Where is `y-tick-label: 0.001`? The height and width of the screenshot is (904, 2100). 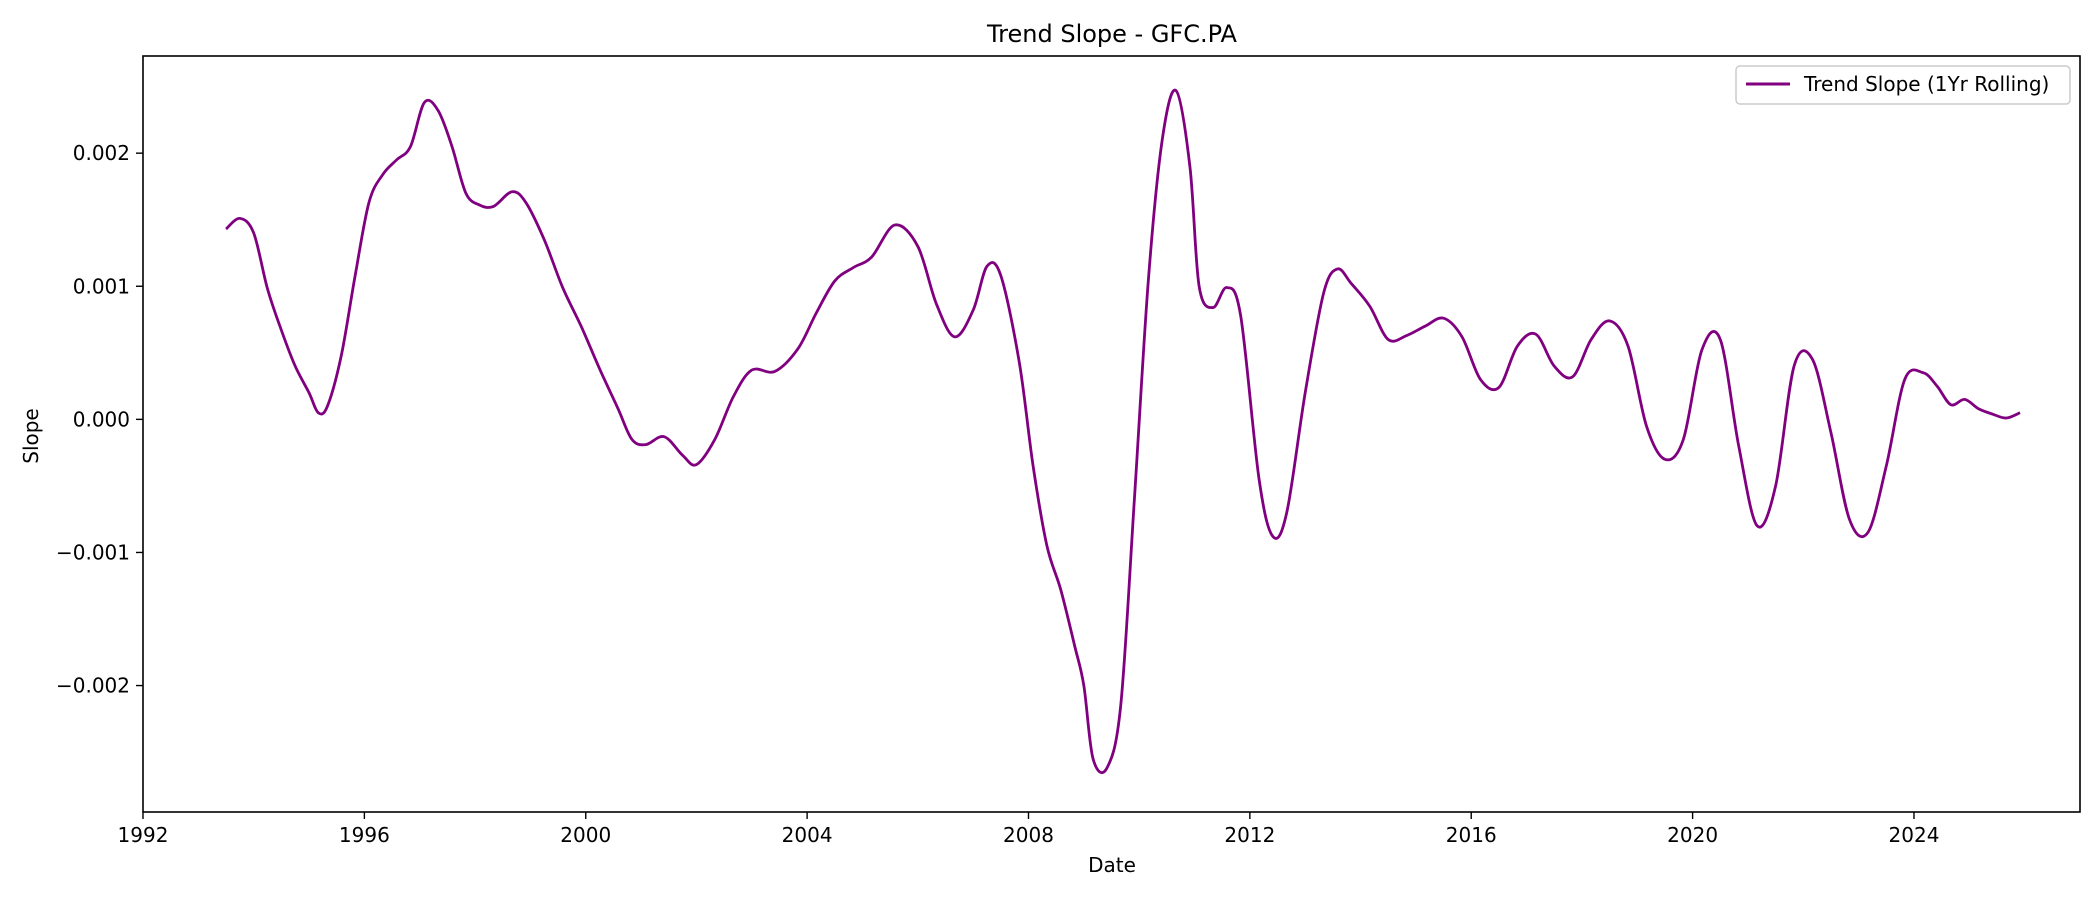 y-tick-label: 0.001 is located at coordinates (101, 286).